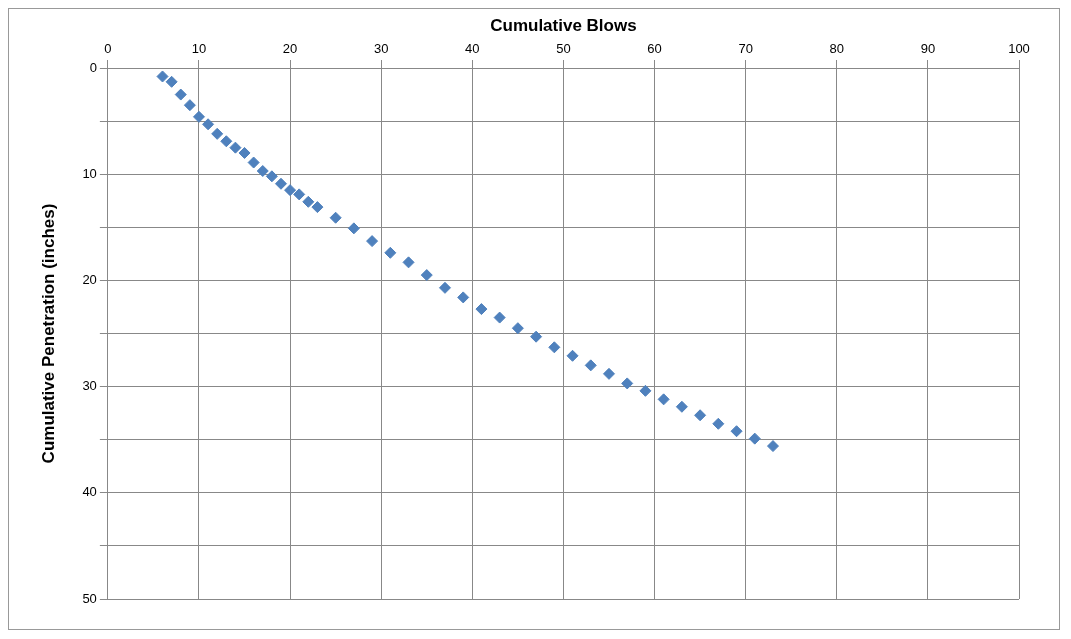 This screenshot has height=639, width=1071. Describe the element at coordinates (837, 48) in the screenshot. I see `x-tick-label: 80` at that location.